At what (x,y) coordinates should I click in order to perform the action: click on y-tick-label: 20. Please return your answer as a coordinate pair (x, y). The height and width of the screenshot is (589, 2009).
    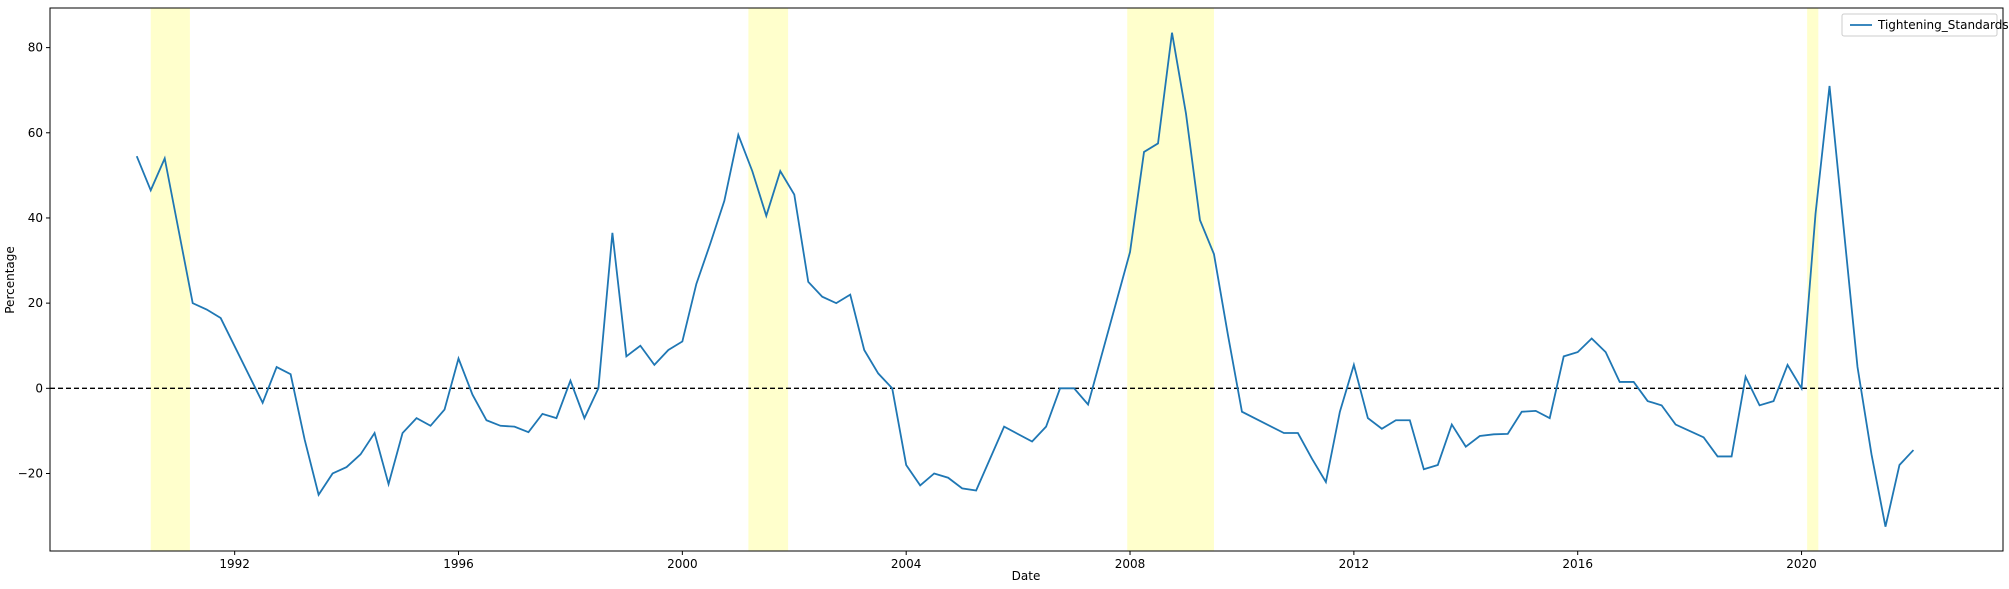
    Looking at the image, I should click on (35, 303).